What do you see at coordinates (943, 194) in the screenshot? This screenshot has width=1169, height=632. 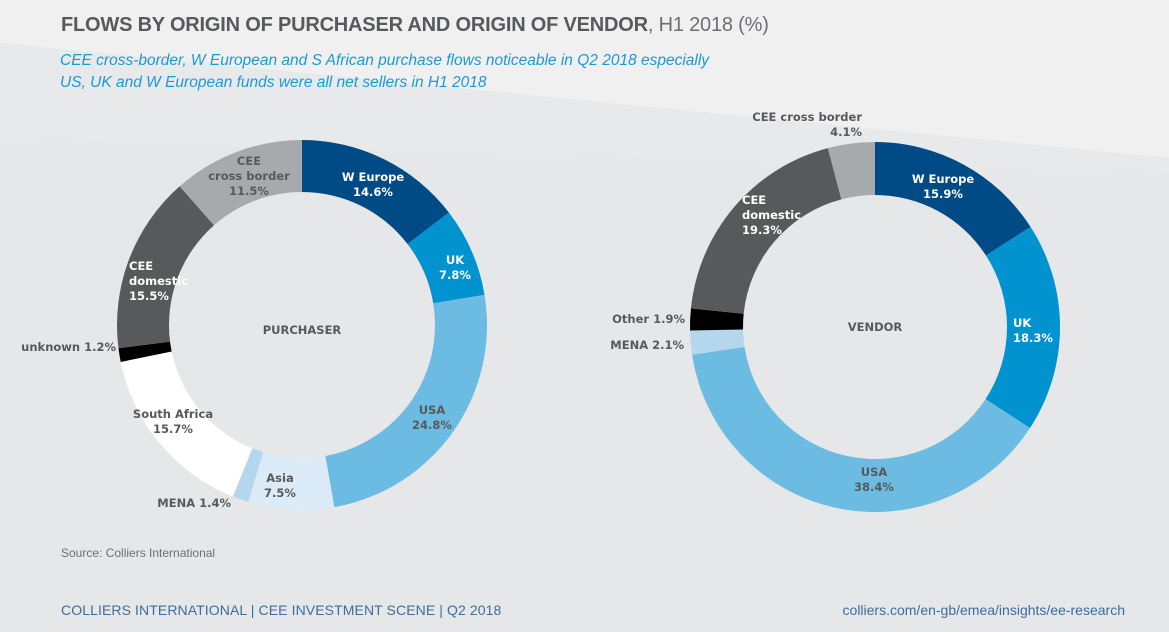 I see `slice-label-value: 15.9%` at bounding box center [943, 194].